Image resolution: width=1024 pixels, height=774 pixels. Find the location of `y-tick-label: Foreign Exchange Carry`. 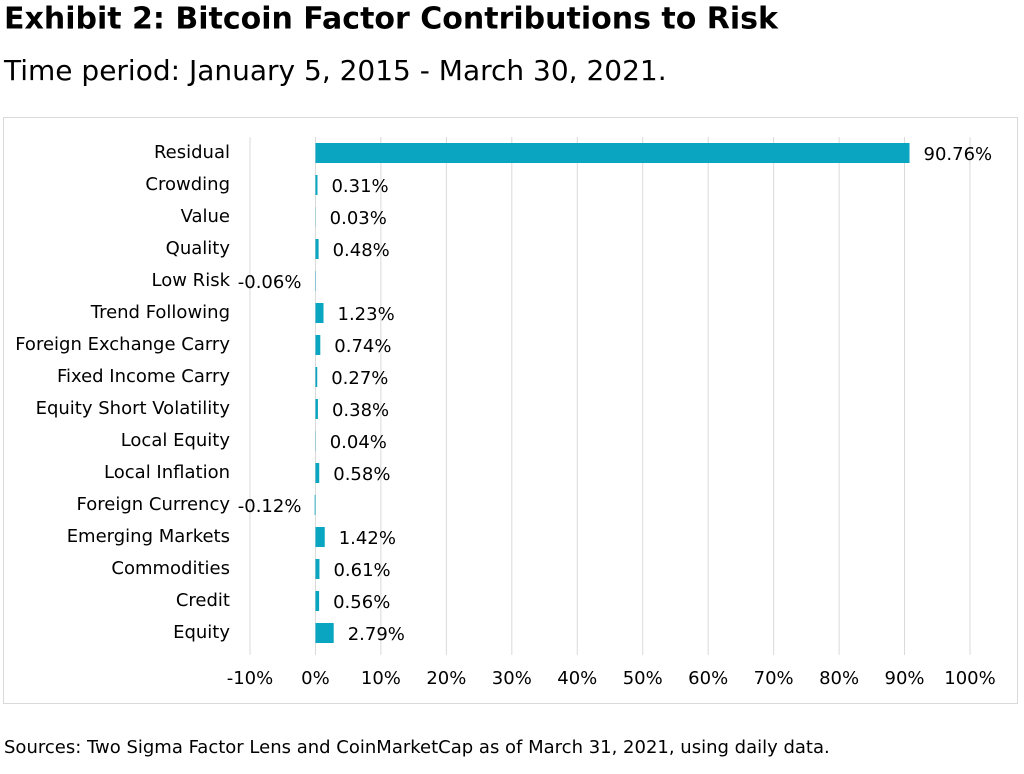

y-tick-label: Foreign Exchange Carry is located at coordinates (122, 344).